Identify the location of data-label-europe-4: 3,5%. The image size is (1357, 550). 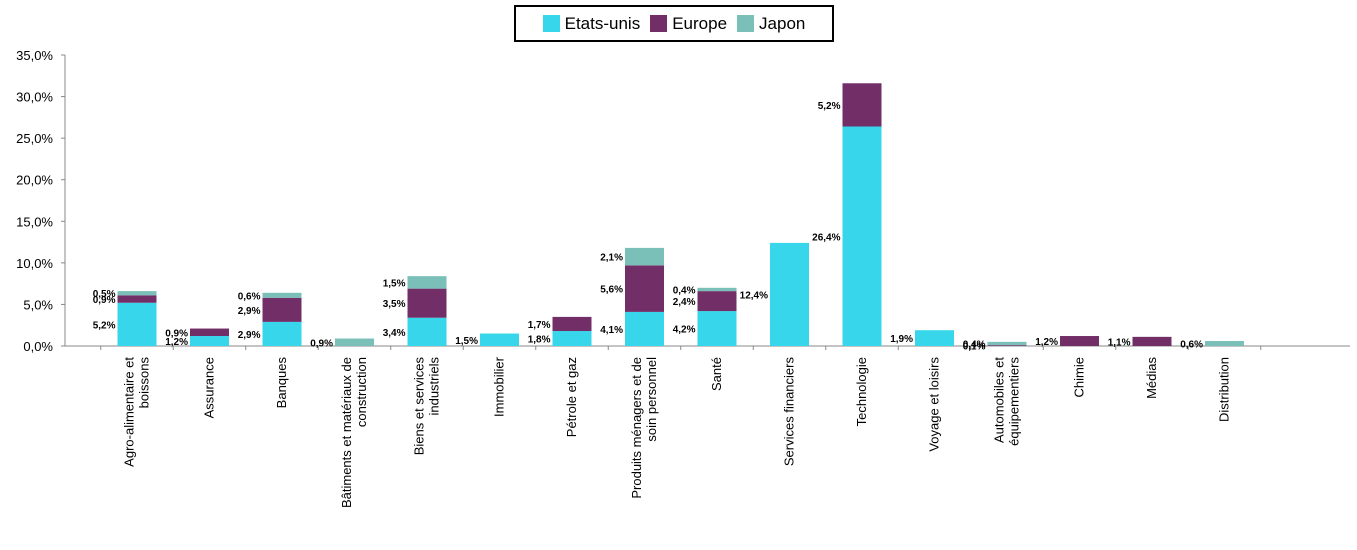
(394, 304).